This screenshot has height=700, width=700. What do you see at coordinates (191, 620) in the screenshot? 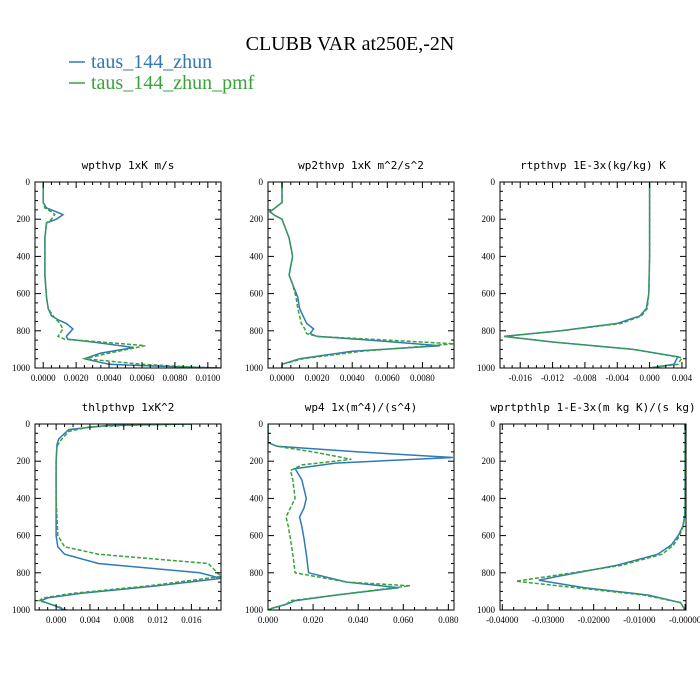
I see `x-tick-label: 0.016` at bounding box center [191, 620].